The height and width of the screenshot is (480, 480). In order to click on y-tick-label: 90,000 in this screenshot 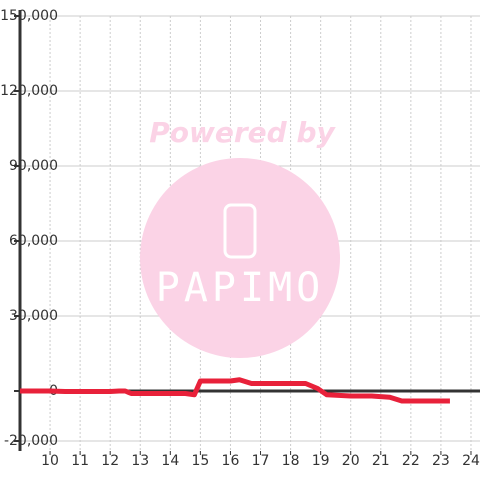, I will do `click(33, 166)`.